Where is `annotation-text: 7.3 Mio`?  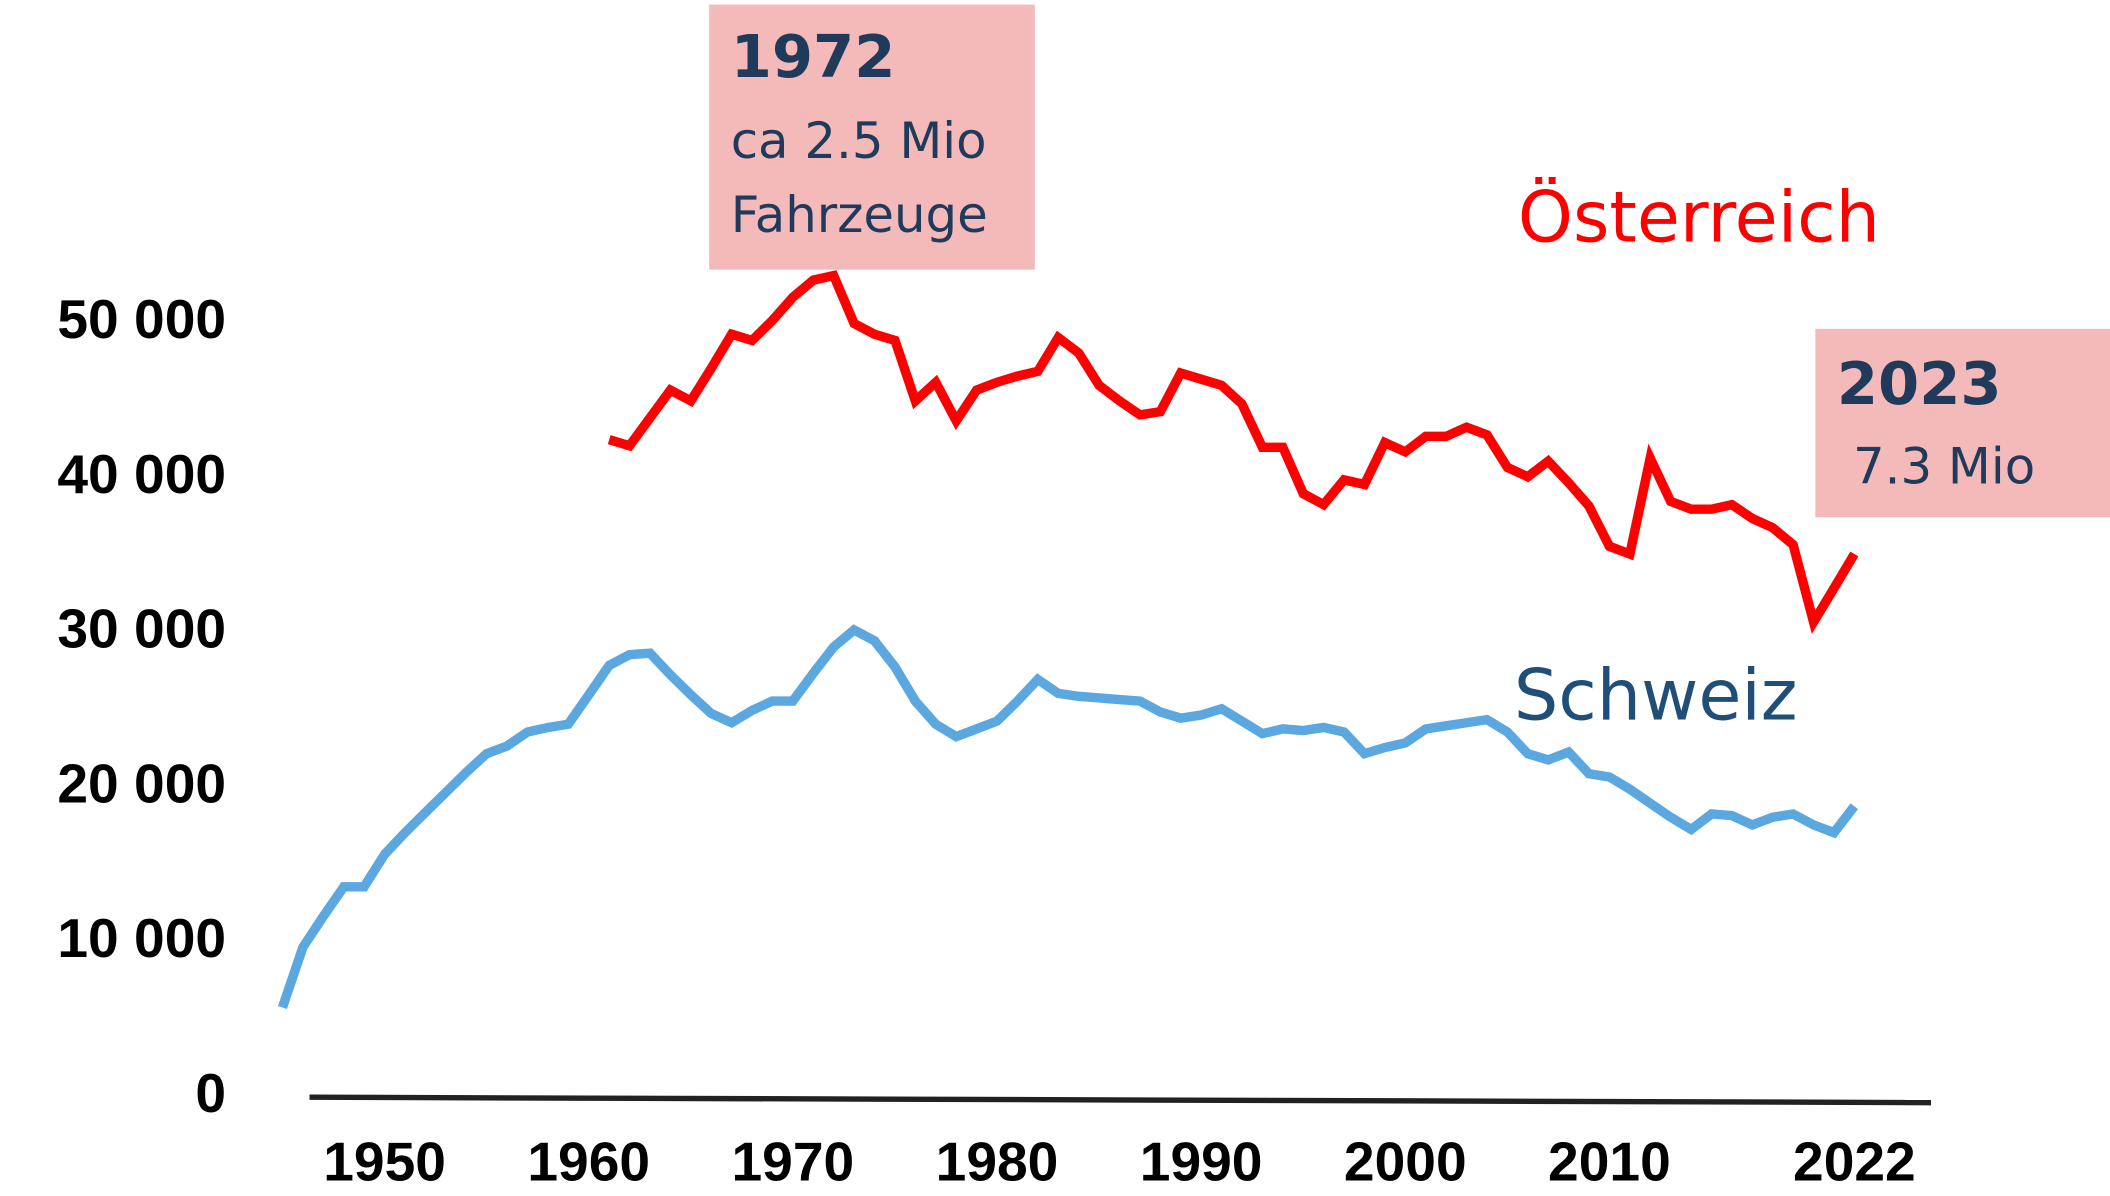
annotation-text: 7.3 Mio is located at coordinates (1944, 467).